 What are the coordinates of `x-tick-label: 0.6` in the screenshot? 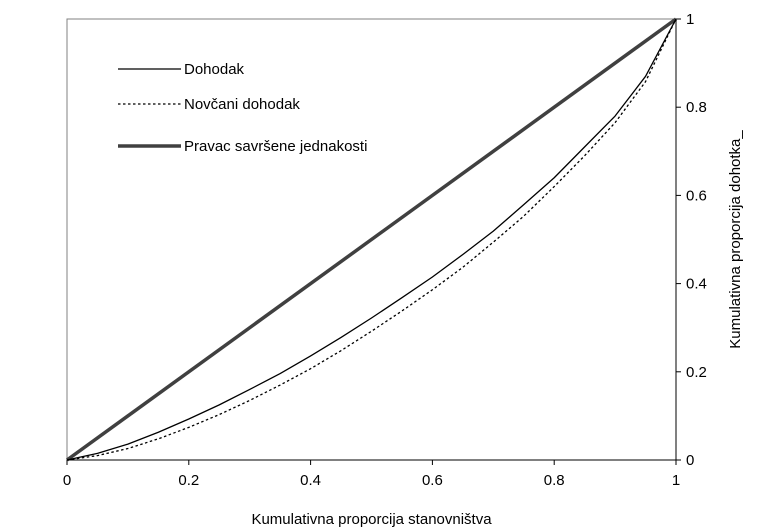 It's located at (432, 480).